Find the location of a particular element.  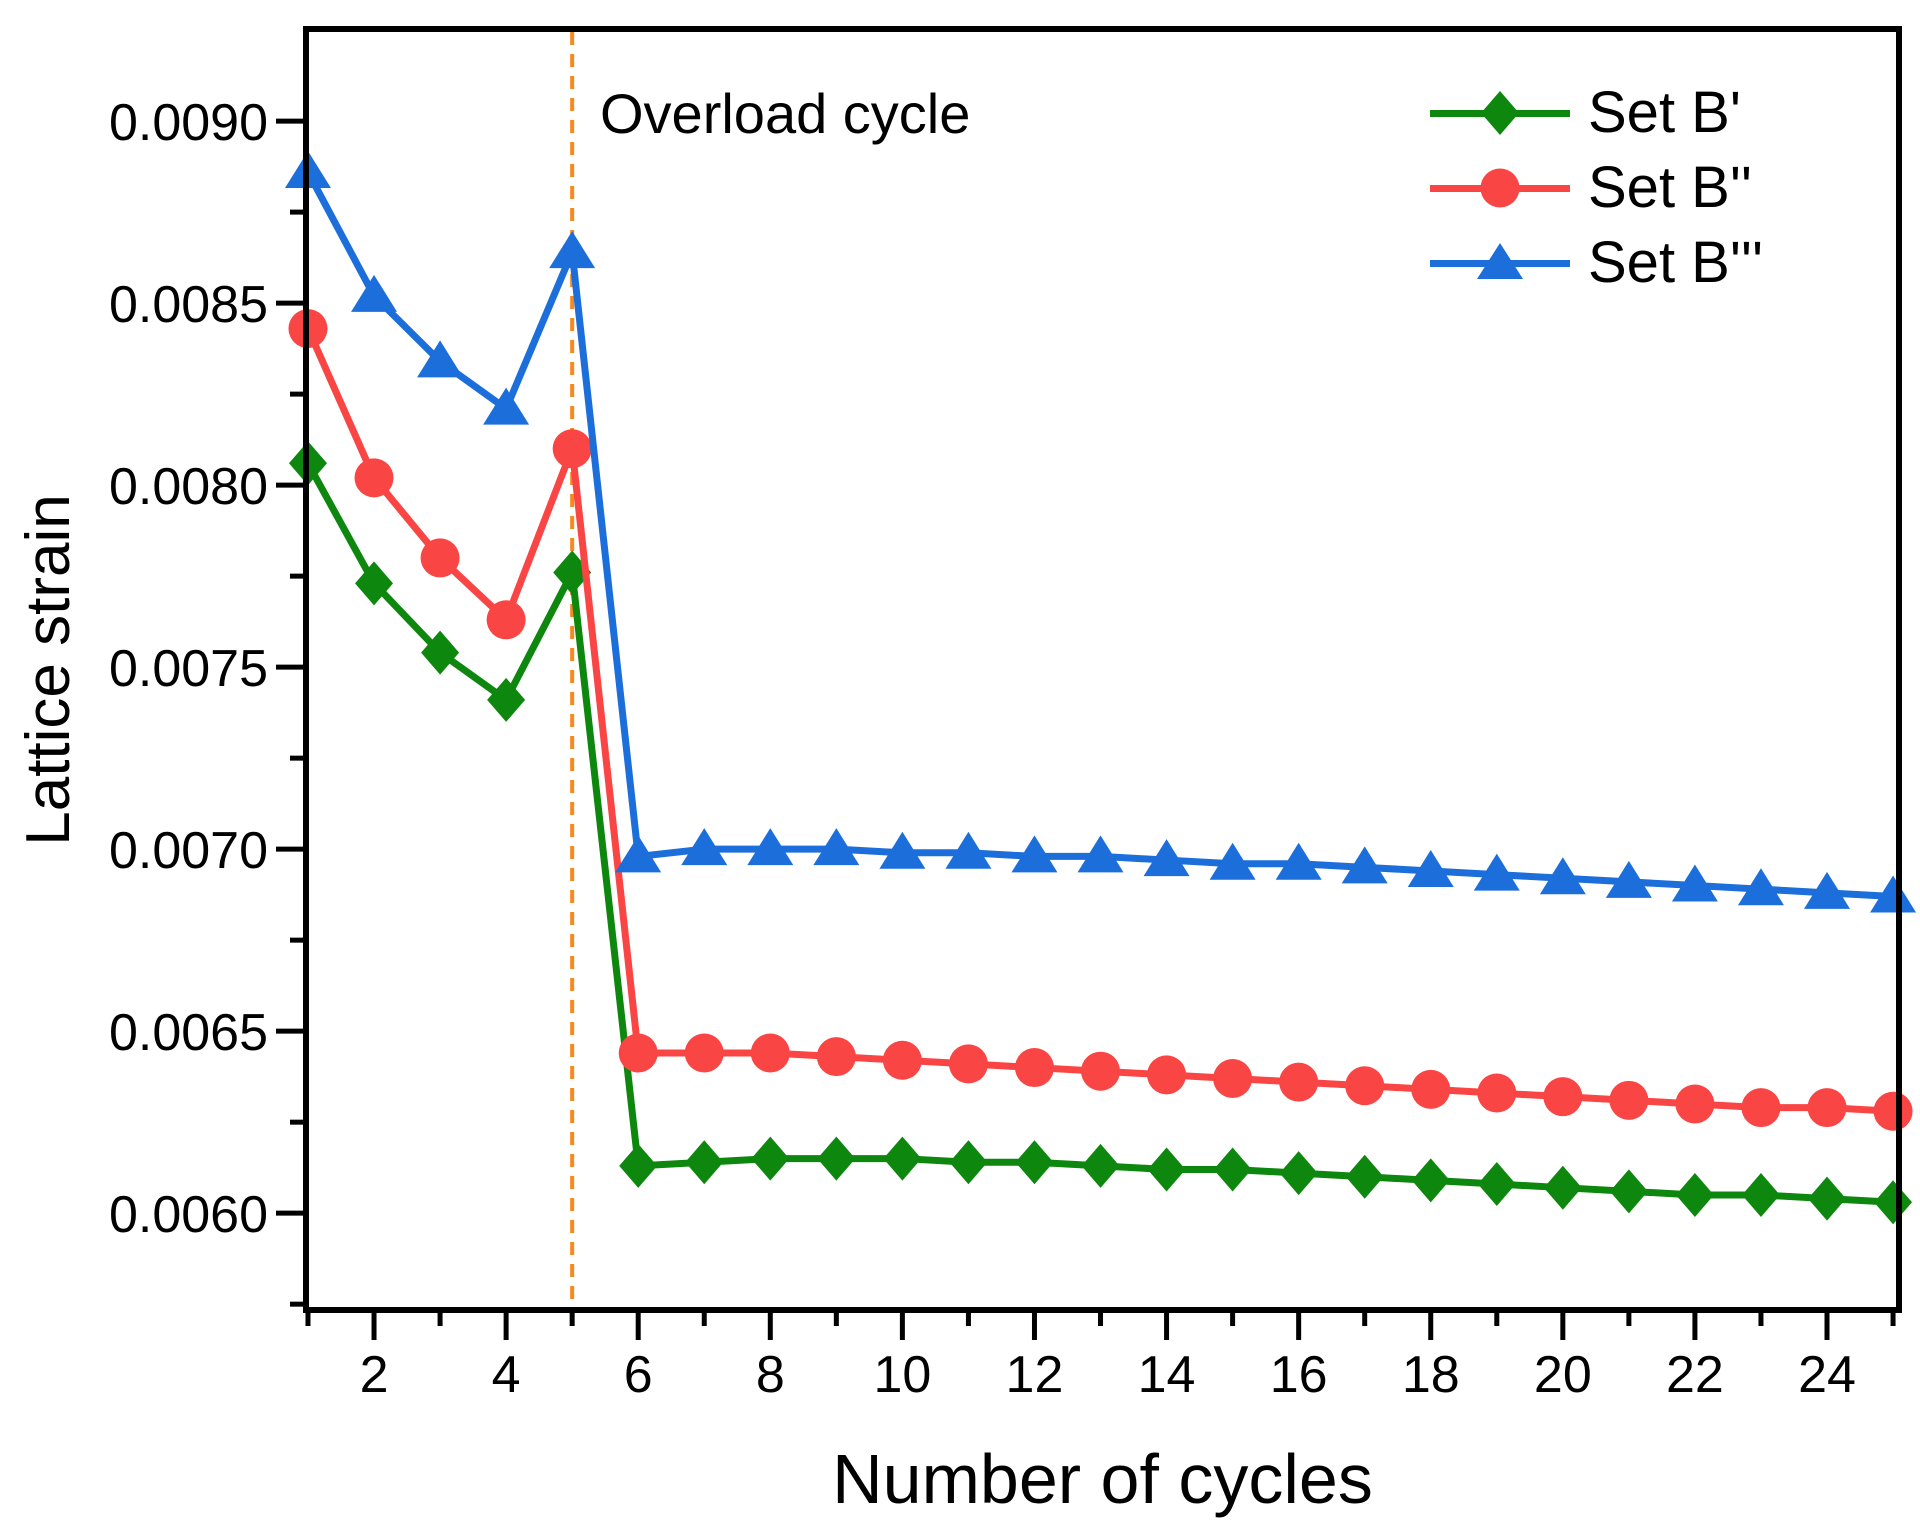

x-axis-title: Number of cycles is located at coordinates (1102, 1479).